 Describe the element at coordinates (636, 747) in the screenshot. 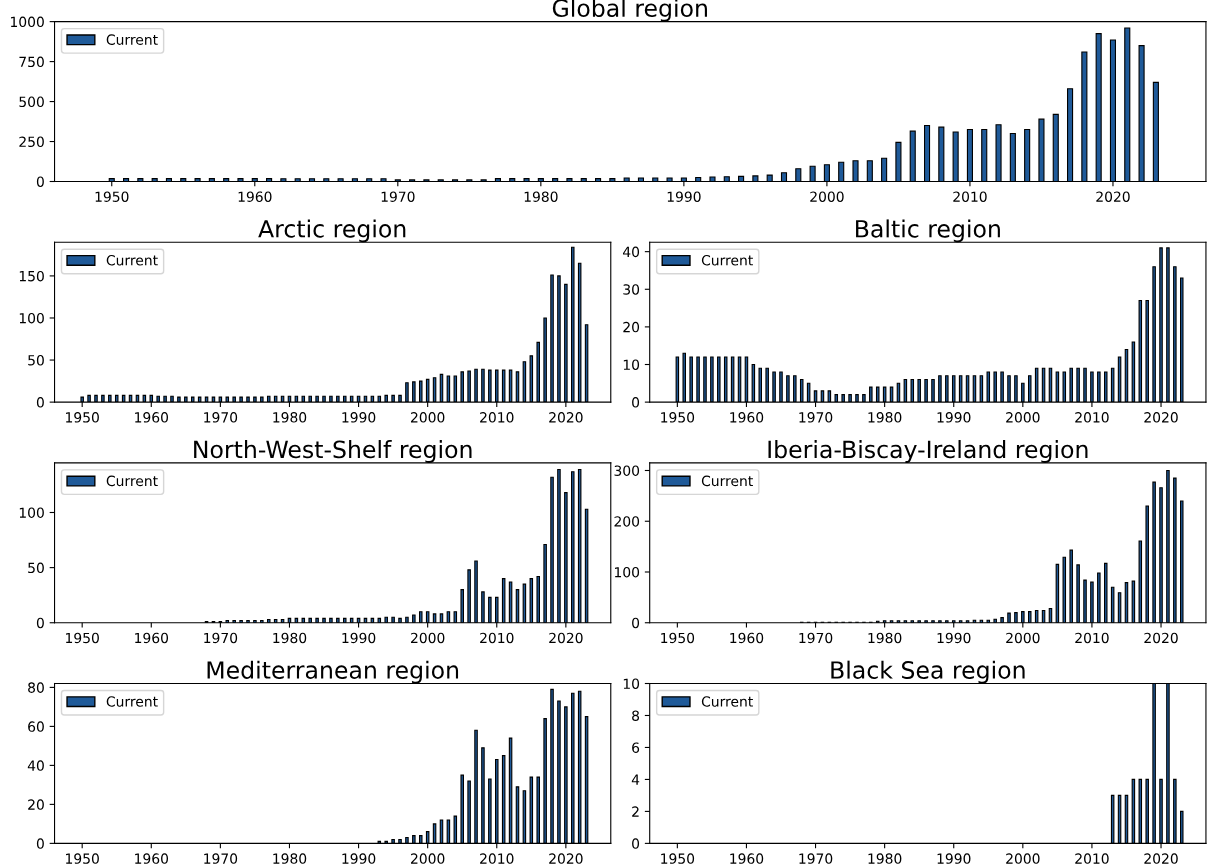

I see `y-tick-label: 6` at that location.